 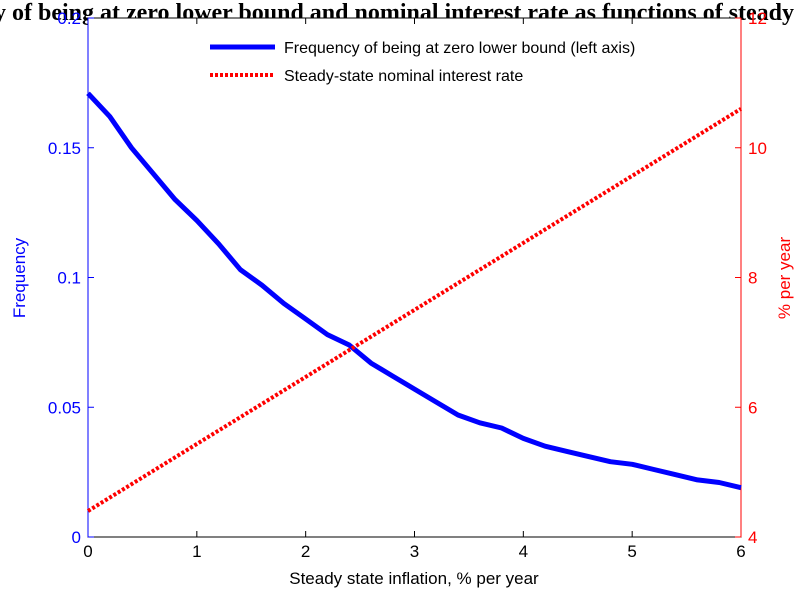 I want to click on right-y-axis: 4 6 8 10 12, so click(x=751, y=278).